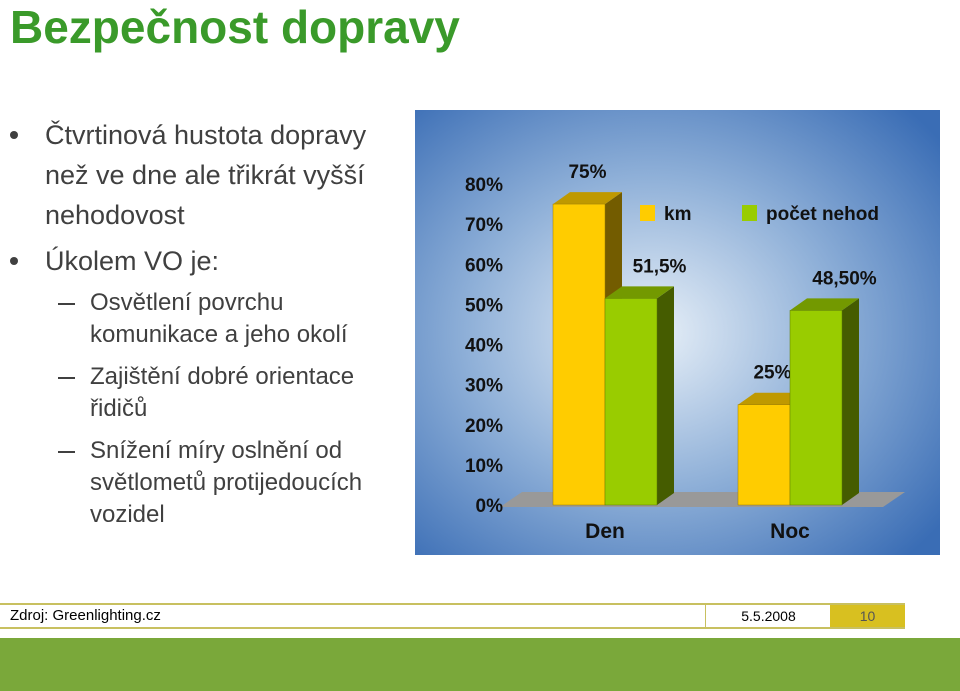 This screenshot has width=960, height=691. I want to click on data-label: 51,5%, so click(660, 266).